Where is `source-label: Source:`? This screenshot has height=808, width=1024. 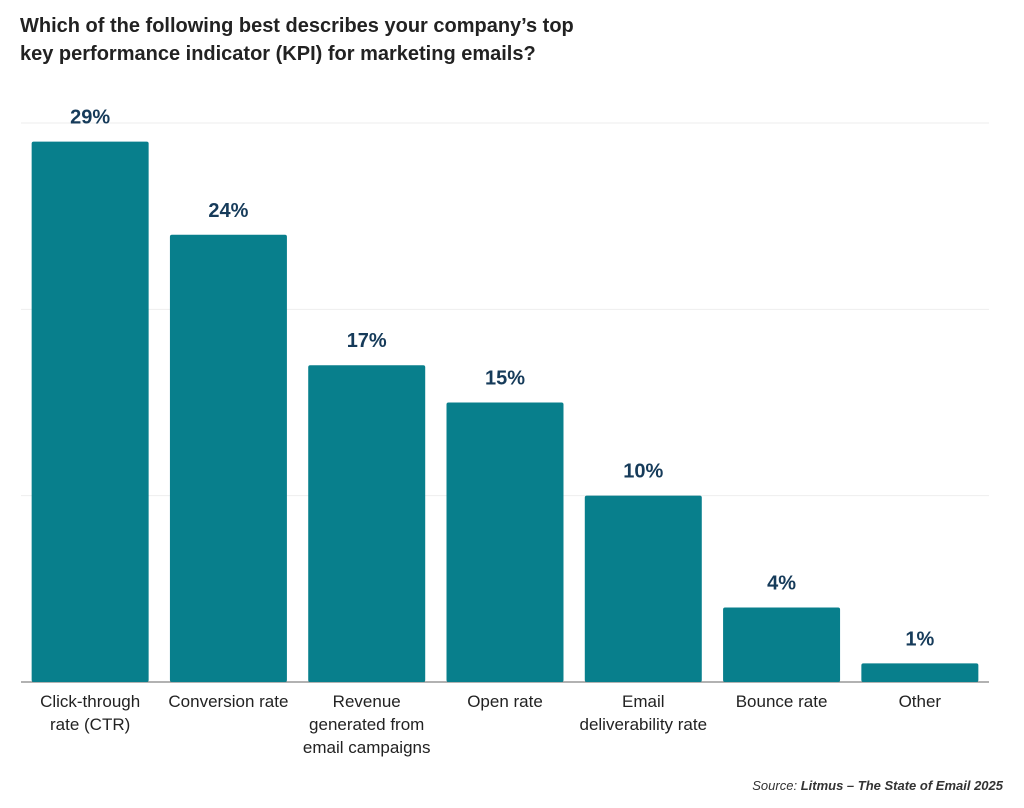
source-label: Source: is located at coordinates (775, 785).